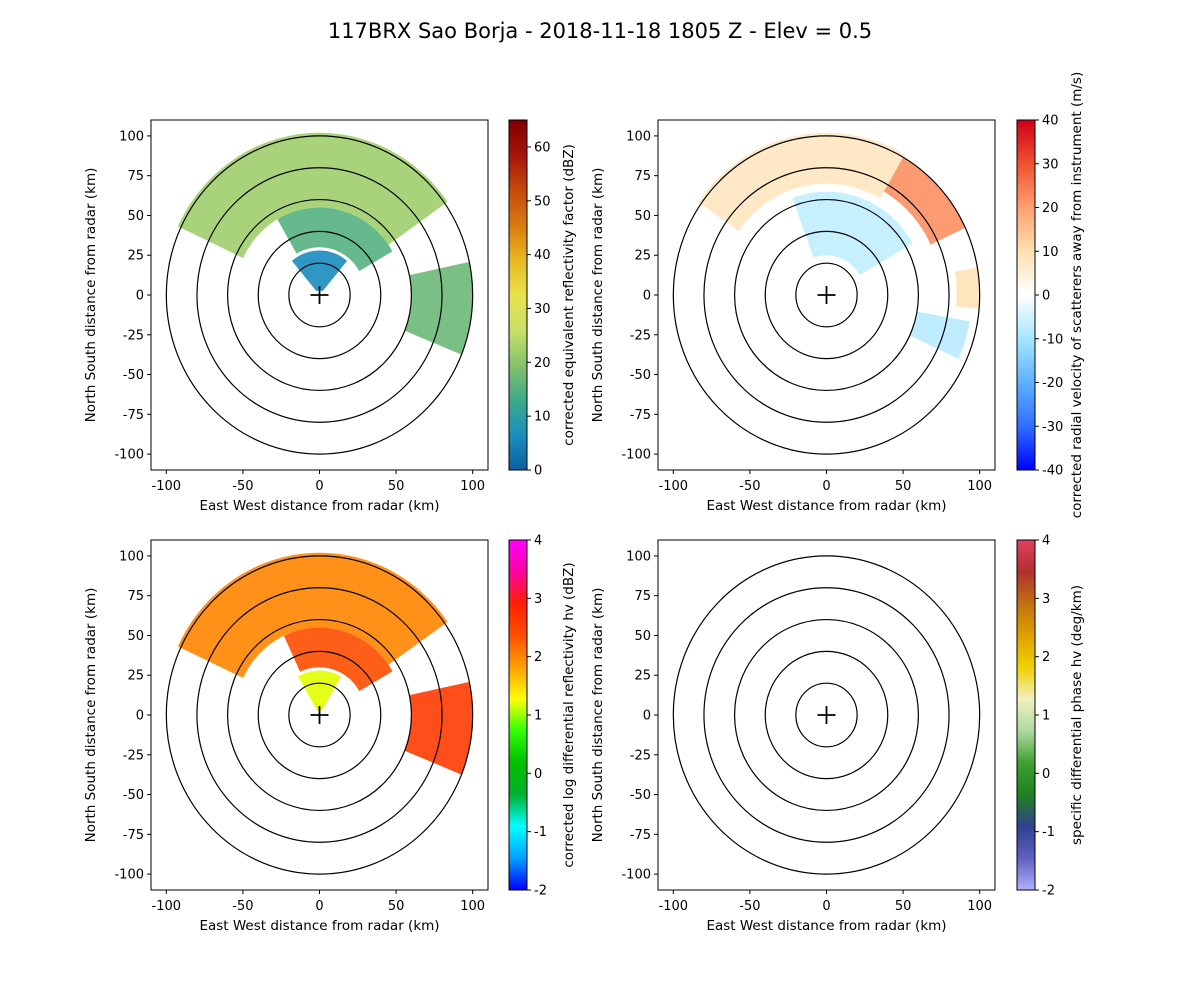 This screenshot has height=1000, width=1200. Describe the element at coordinates (1052, 427) in the screenshot. I see `colorbar-tick-label: -30` at that location.